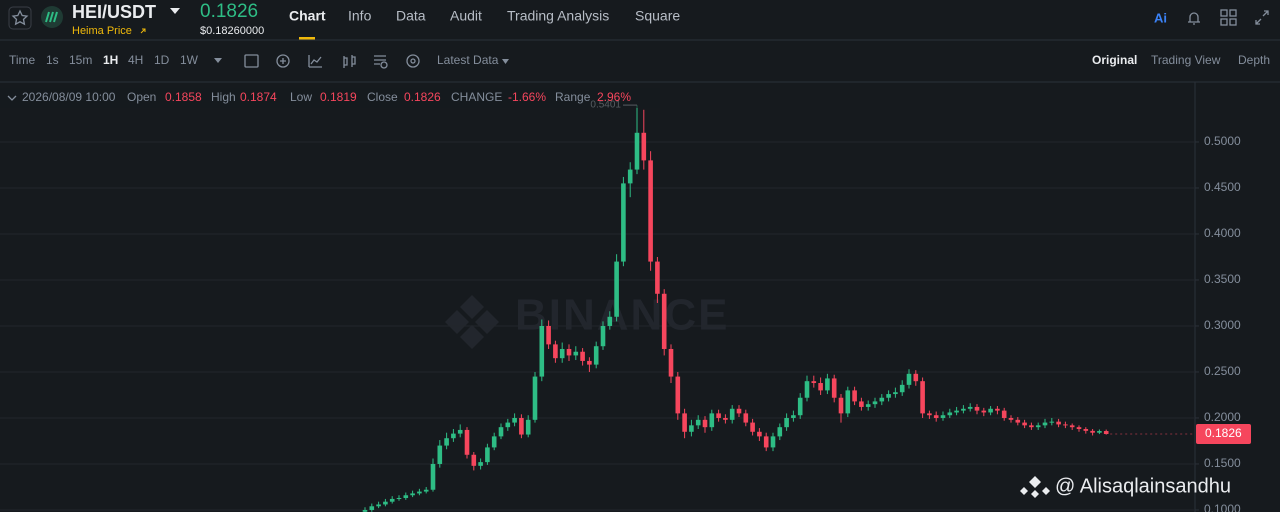 This screenshot has height=512, width=1280. Describe the element at coordinates (232, 31) in the screenshot. I see `price-usd: $0.18260000` at that location.